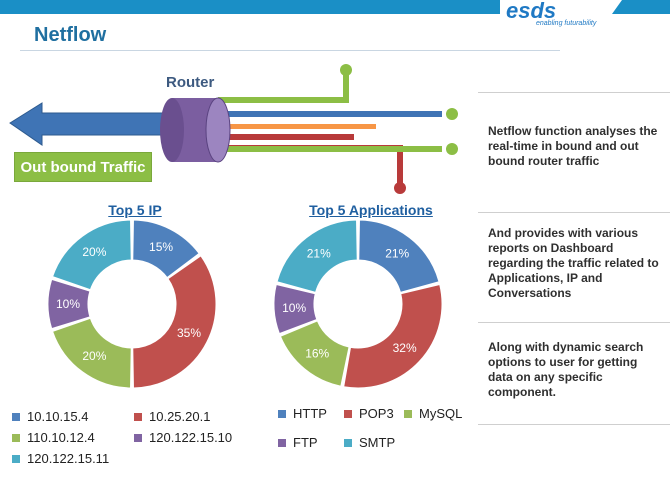 The width and height of the screenshot is (670, 478). What do you see at coordinates (94, 252) in the screenshot?
I see `donut-slice-label-5: 20%` at bounding box center [94, 252].